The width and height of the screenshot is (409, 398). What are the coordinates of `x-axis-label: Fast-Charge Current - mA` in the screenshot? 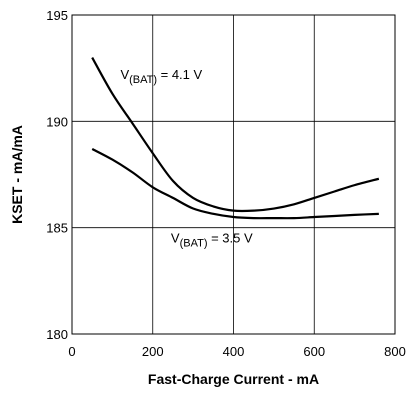 It's located at (233, 379).